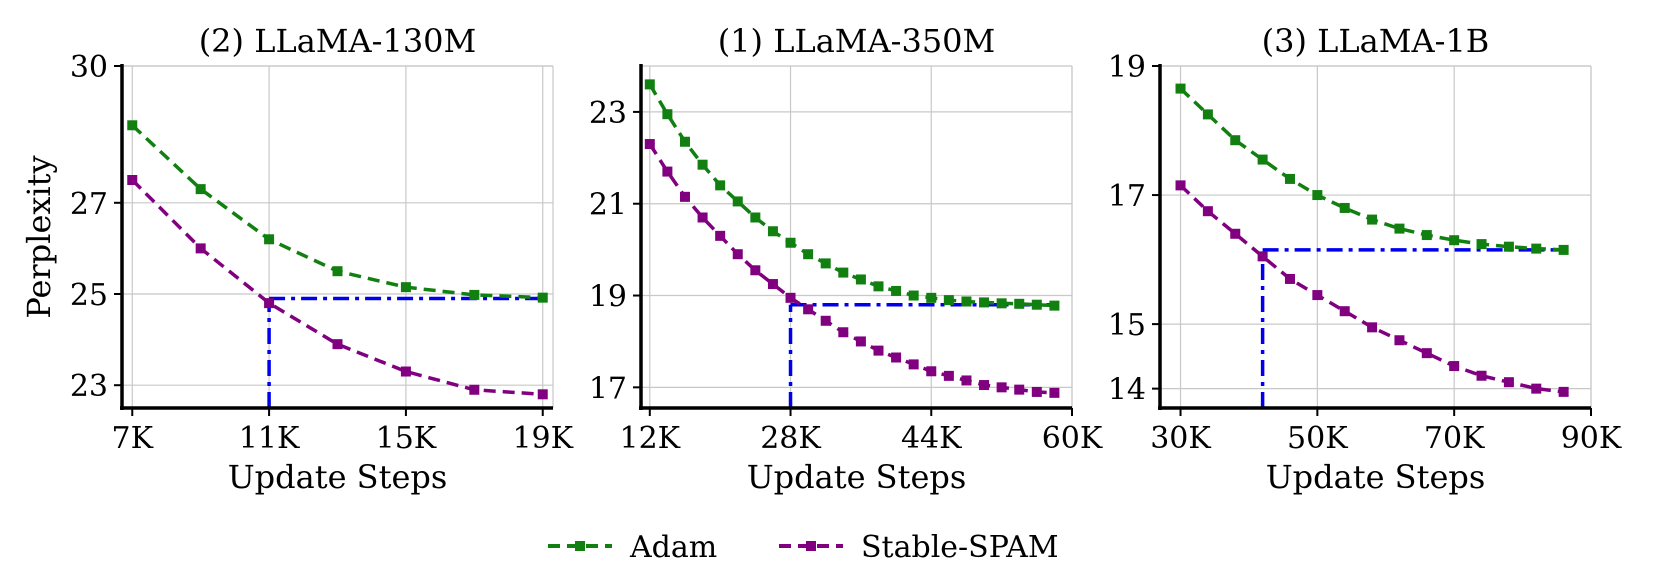 This screenshot has width=1662, height=564. I want to click on legend-adam-label: Adam, so click(673, 547).